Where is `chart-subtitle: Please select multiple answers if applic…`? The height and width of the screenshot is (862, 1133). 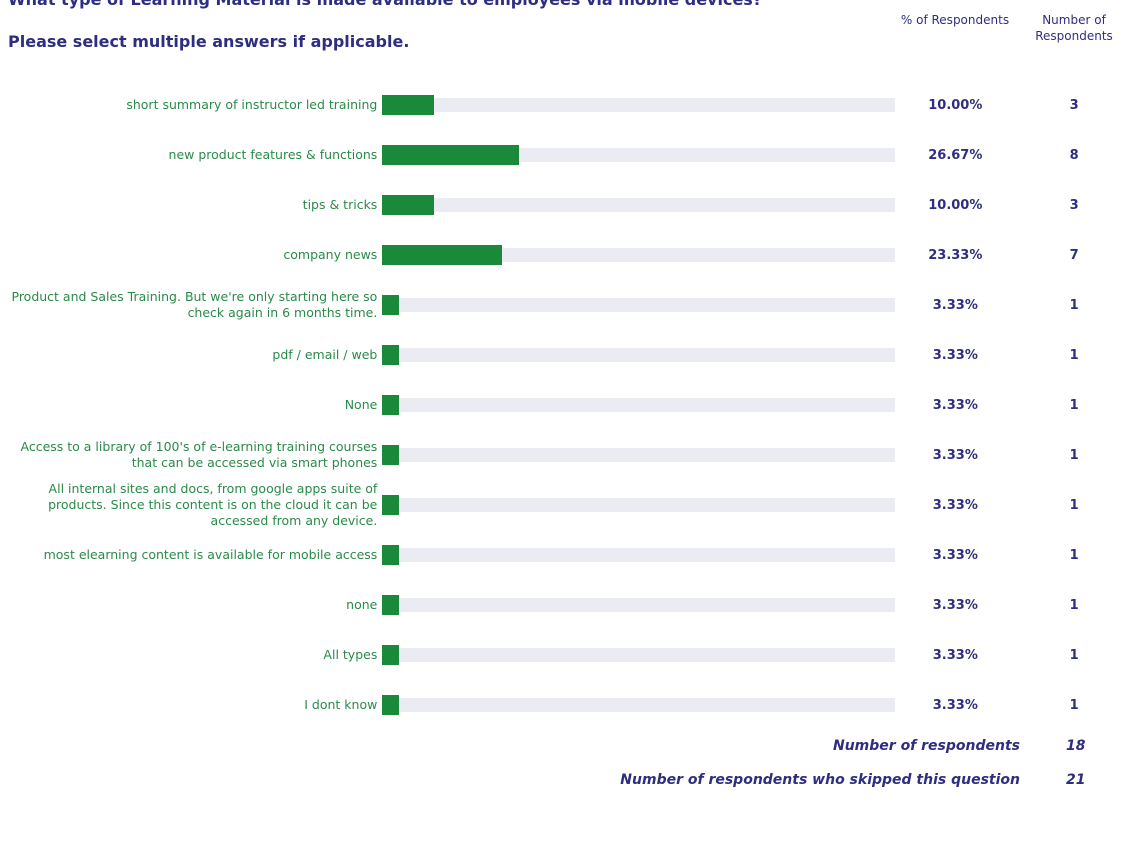 chart-subtitle: Please select multiple answers if applic… is located at coordinates (209, 41).